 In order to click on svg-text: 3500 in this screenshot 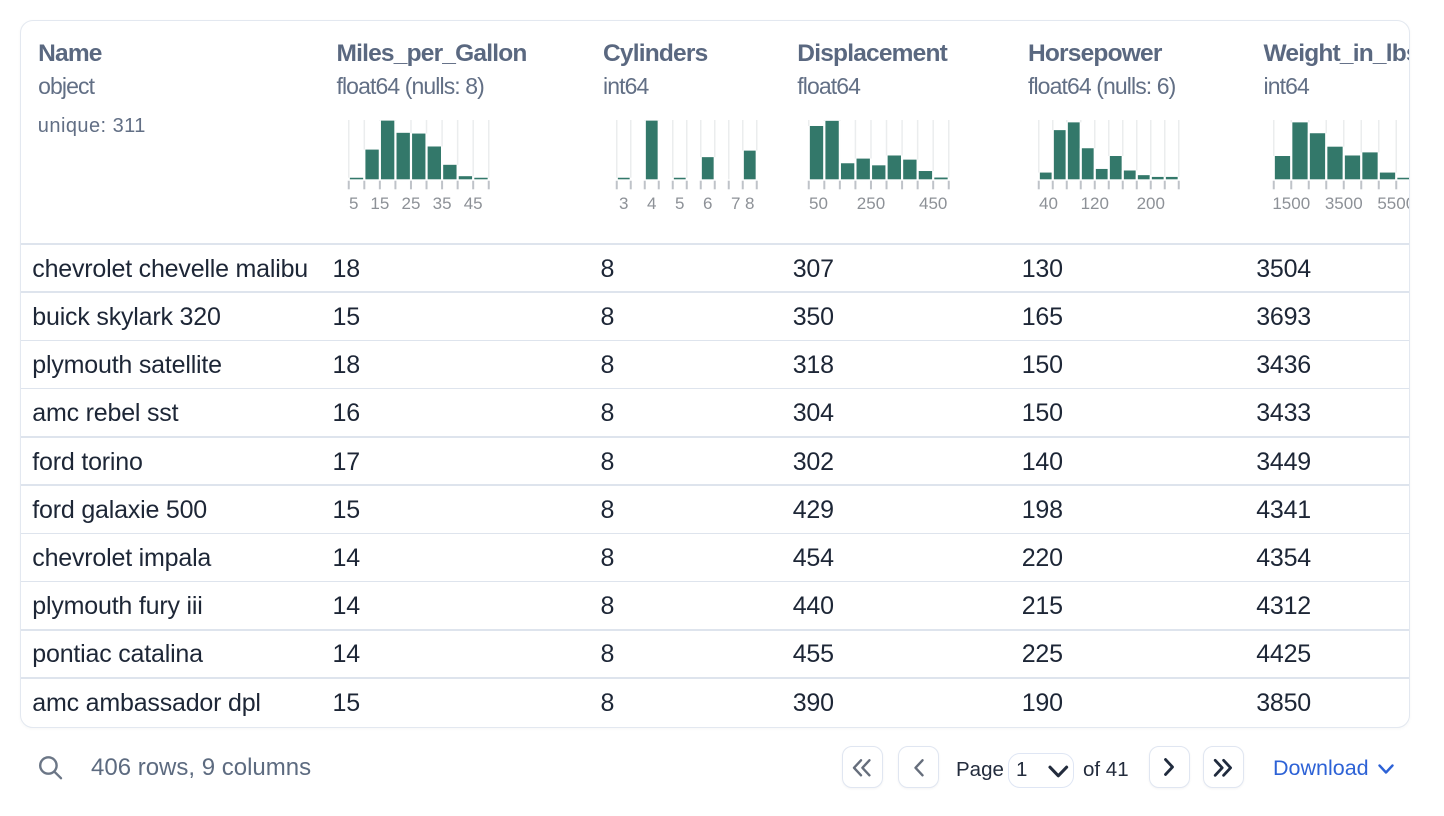, I will do `click(1344, 203)`.